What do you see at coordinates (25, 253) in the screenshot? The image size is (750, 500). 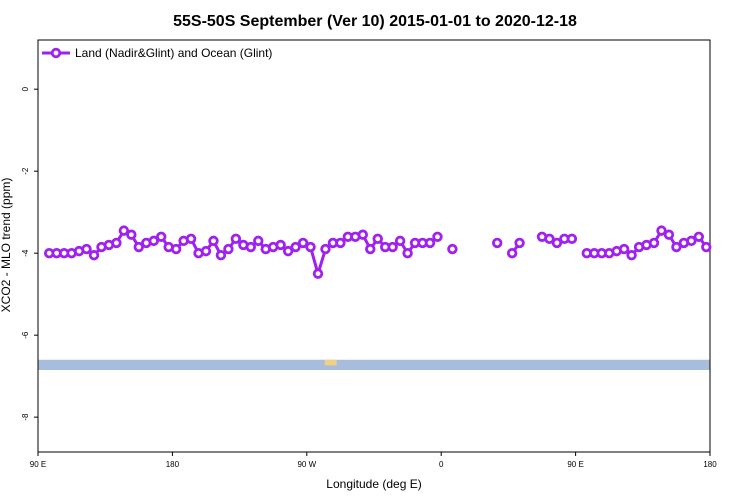 I see `y-tick-label: -4` at bounding box center [25, 253].